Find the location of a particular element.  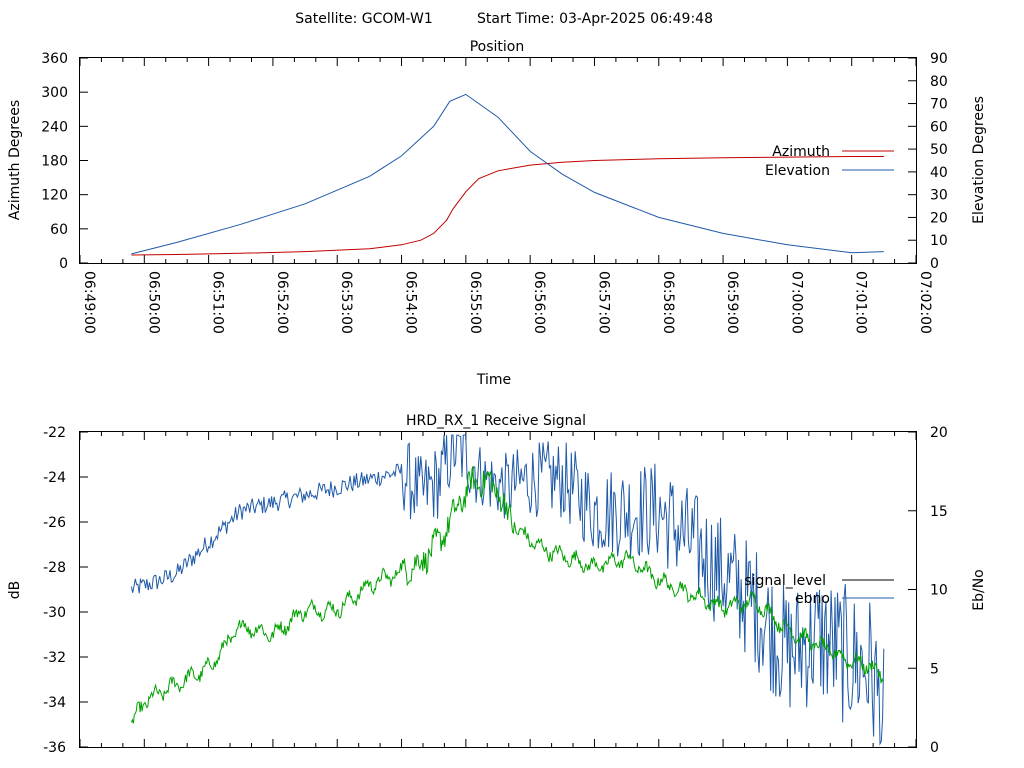

receive-signal-y2label: Eb/No is located at coordinates (979, 590).